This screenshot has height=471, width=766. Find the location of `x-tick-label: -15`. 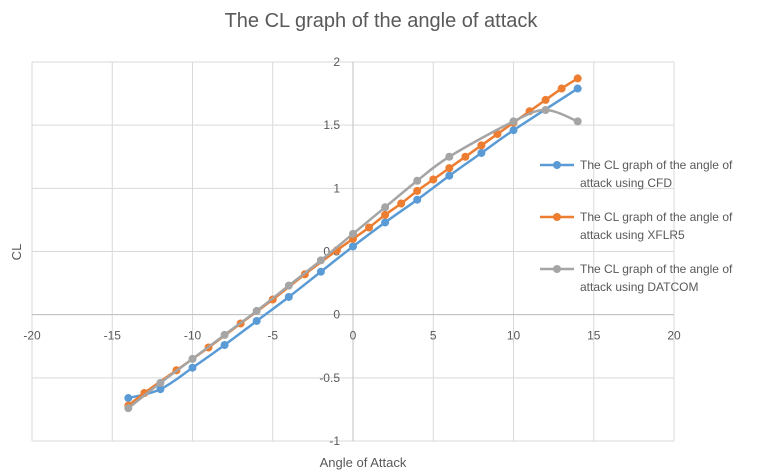

x-tick-label: -15 is located at coordinates (113, 336).